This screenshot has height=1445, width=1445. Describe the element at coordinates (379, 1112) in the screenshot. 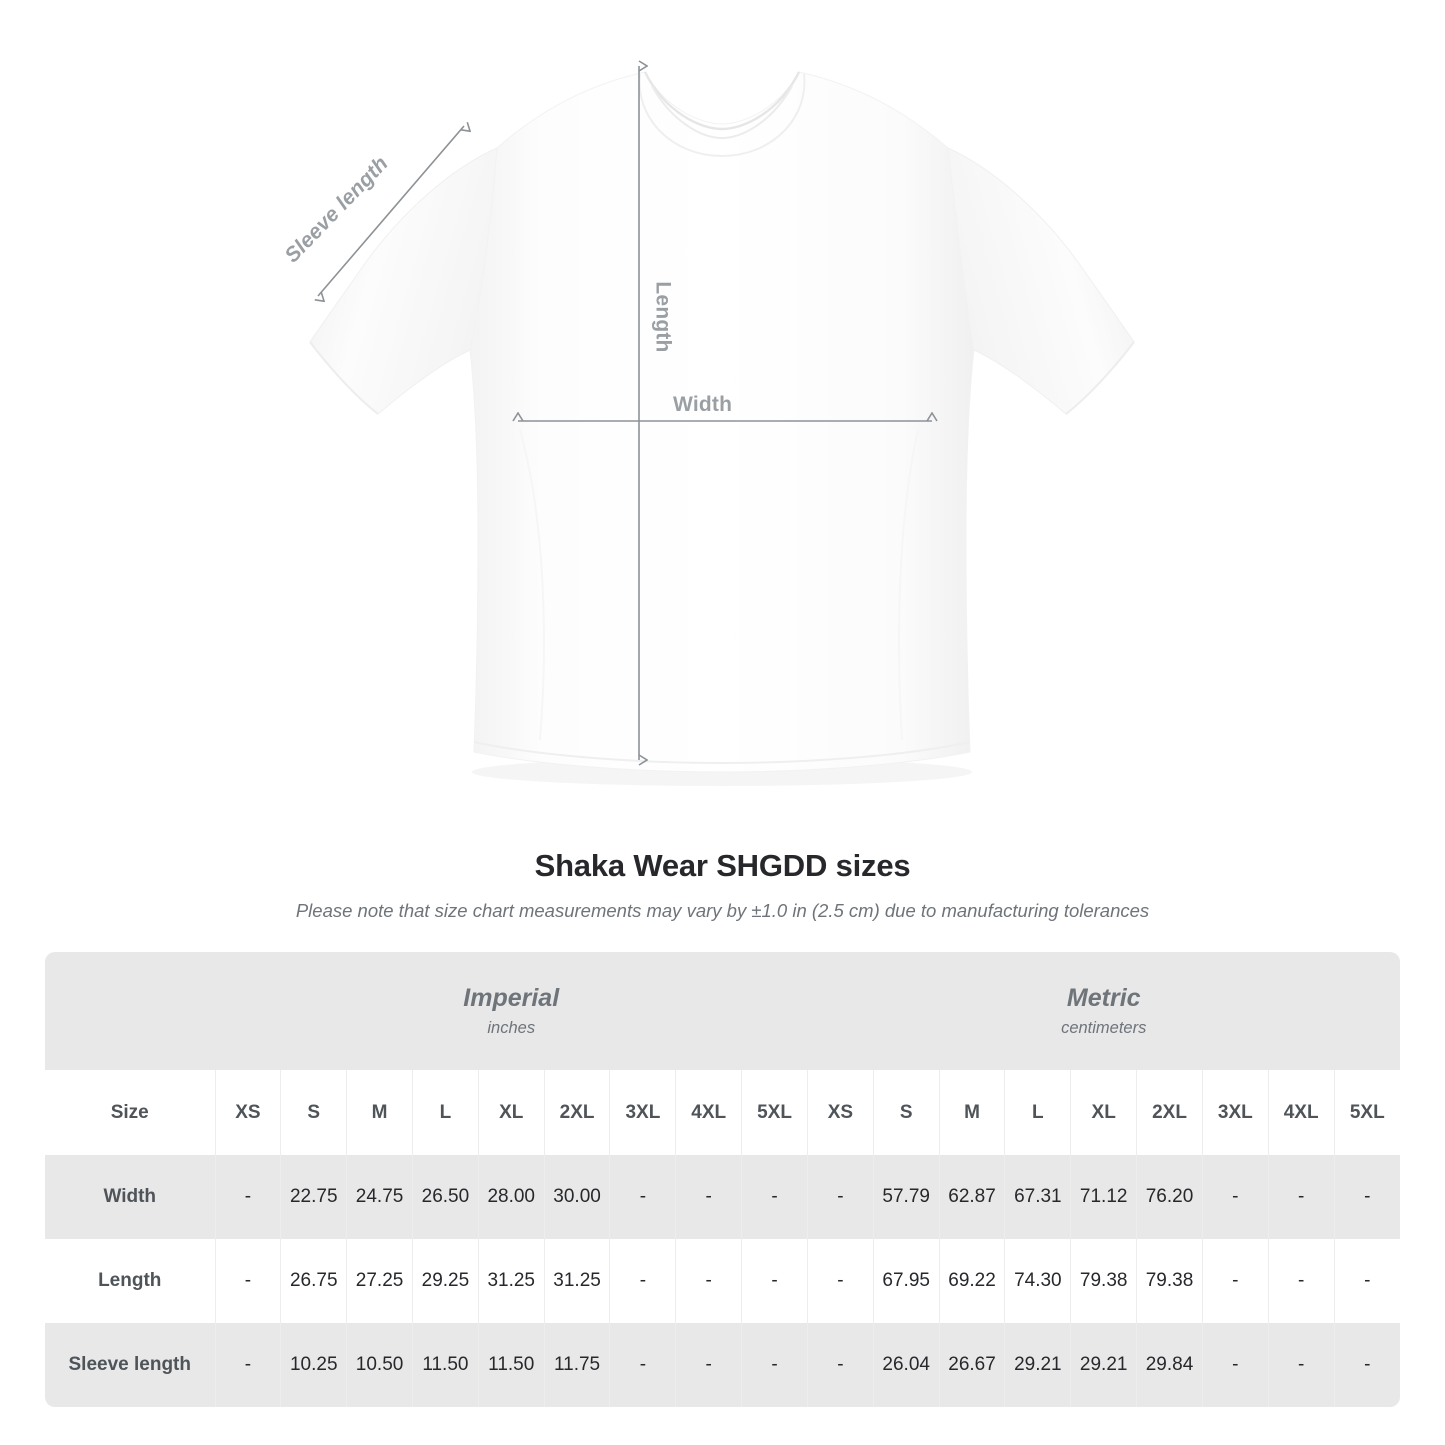

I see `size-header-imperial-m: M` at that location.